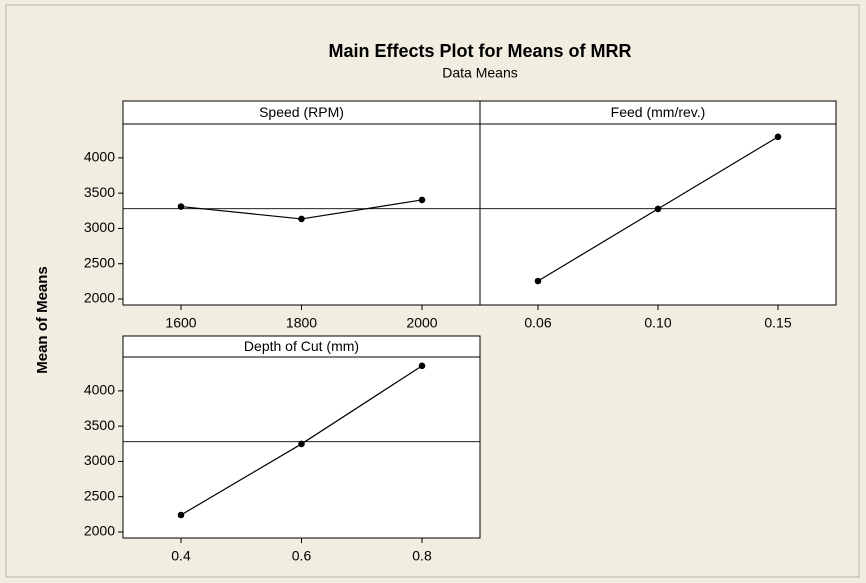 This screenshot has width=866, height=583. Describe the element at coordinates (657, 323) in the screenshot. I see `x-tick-label: 0.10` at that location.